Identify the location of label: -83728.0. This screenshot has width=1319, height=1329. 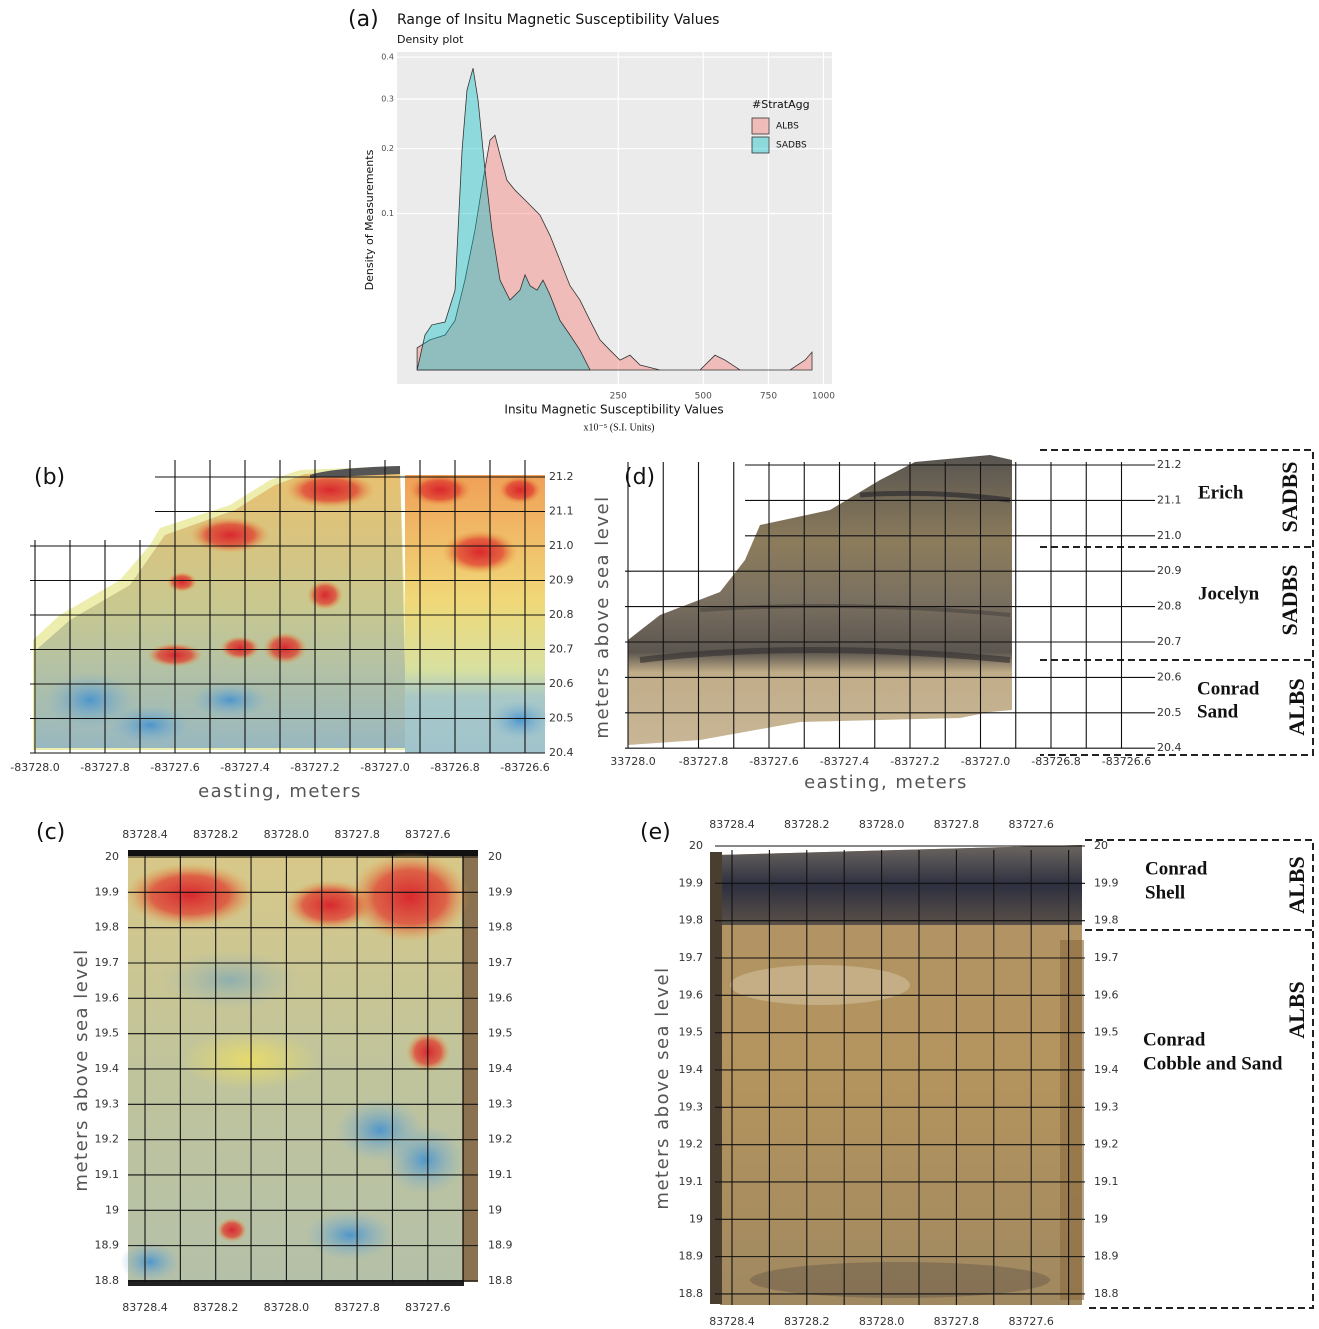
(34, 767).